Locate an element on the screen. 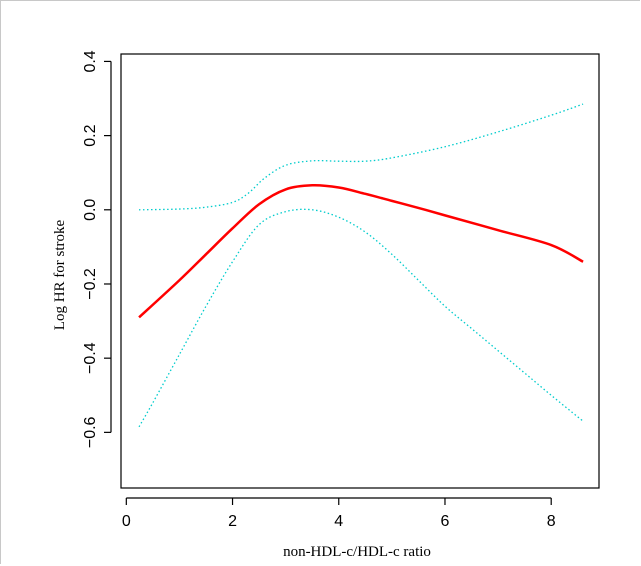 The height and width of the screenshot is (566, 641). y-tick-label: −0.2 is located at coordinates (90, 284).